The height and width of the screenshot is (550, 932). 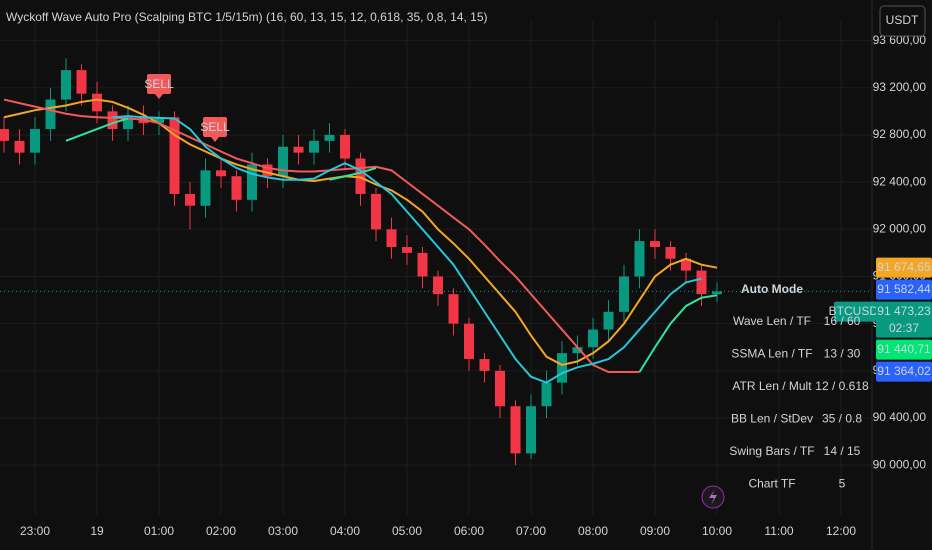 What do you see at coordinates (593, 531) in the screenshot?
I see `x-tick-label: 08:00` at bounding box center [593, 531].